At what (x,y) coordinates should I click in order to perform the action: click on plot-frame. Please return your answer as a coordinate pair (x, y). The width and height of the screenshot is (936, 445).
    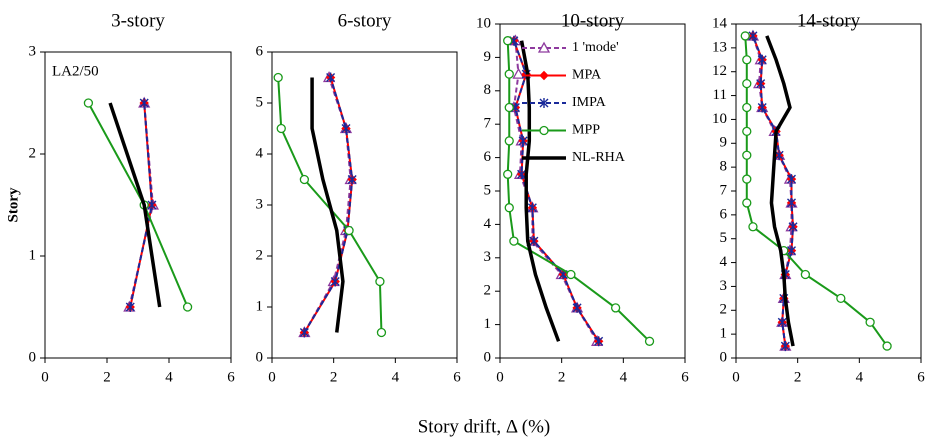
    Looking at the image, I should click on (364, 205).